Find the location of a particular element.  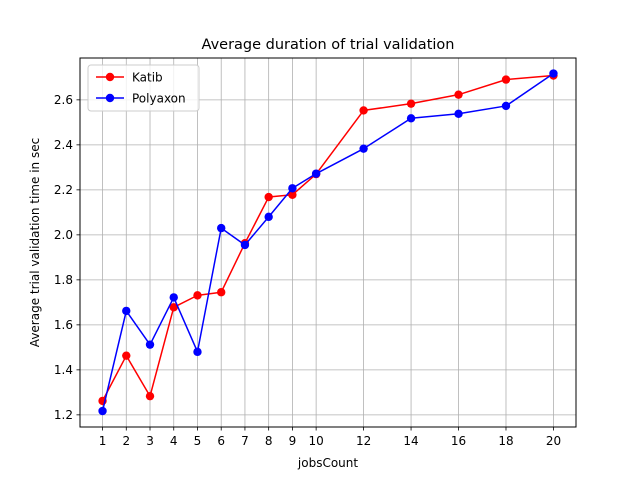

y-tick-label: 1.2 is located at coordinates (63, 415).